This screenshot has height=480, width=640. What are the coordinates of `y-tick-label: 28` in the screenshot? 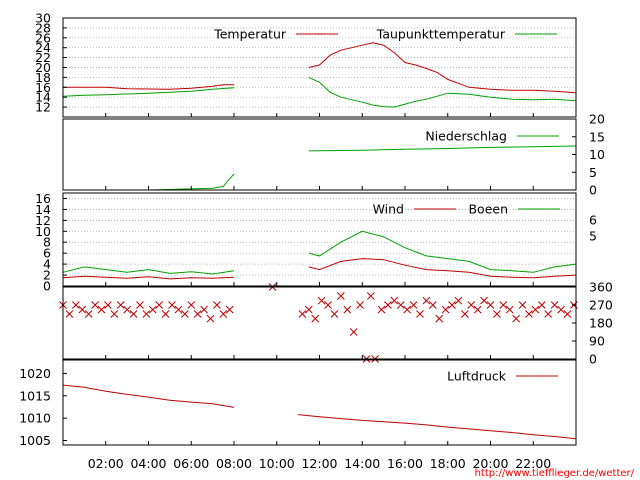 It's located at (43, 27).